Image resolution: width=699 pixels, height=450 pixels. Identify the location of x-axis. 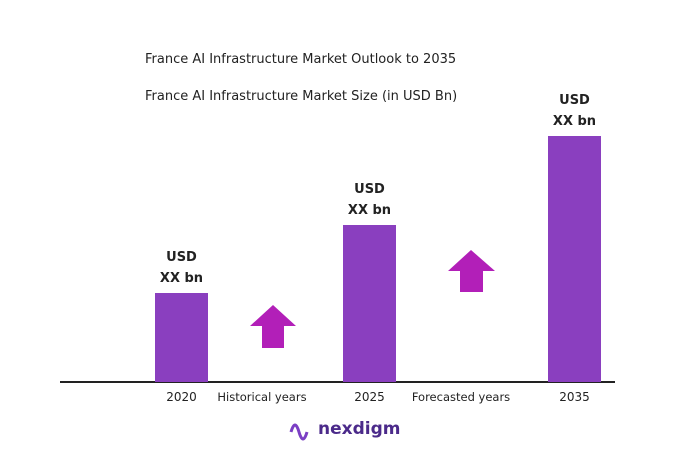
(337, 382).